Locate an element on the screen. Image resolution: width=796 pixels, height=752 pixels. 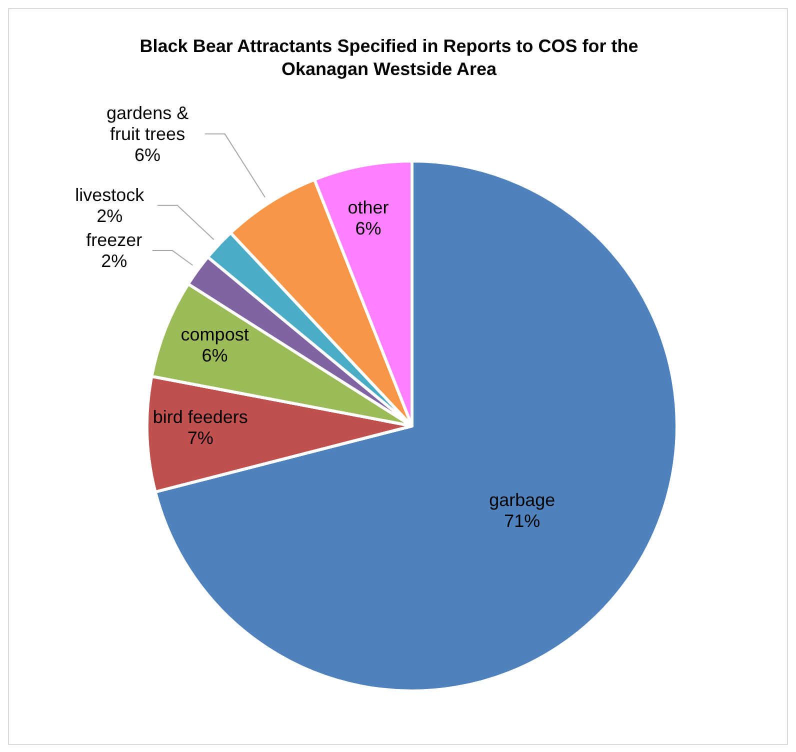
chart-title: Black Bear Attractants Specified in Reports to COS for the Okanagan Westside Area is located at coordinates (389, 58).